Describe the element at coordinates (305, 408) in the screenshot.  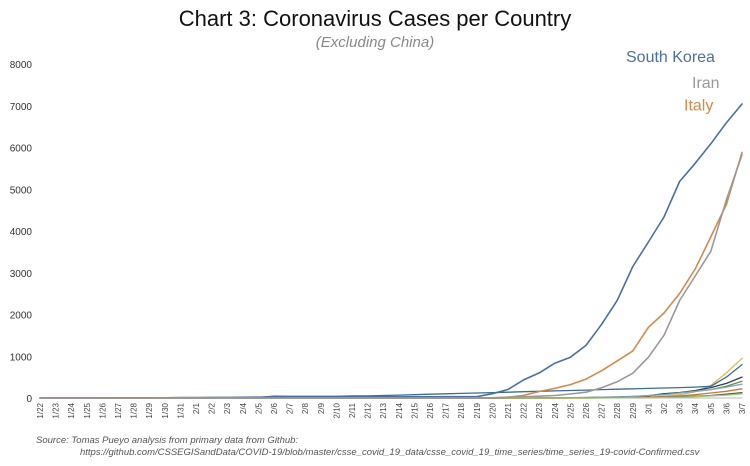
I see `x-tick-label: 2/8` at that location.